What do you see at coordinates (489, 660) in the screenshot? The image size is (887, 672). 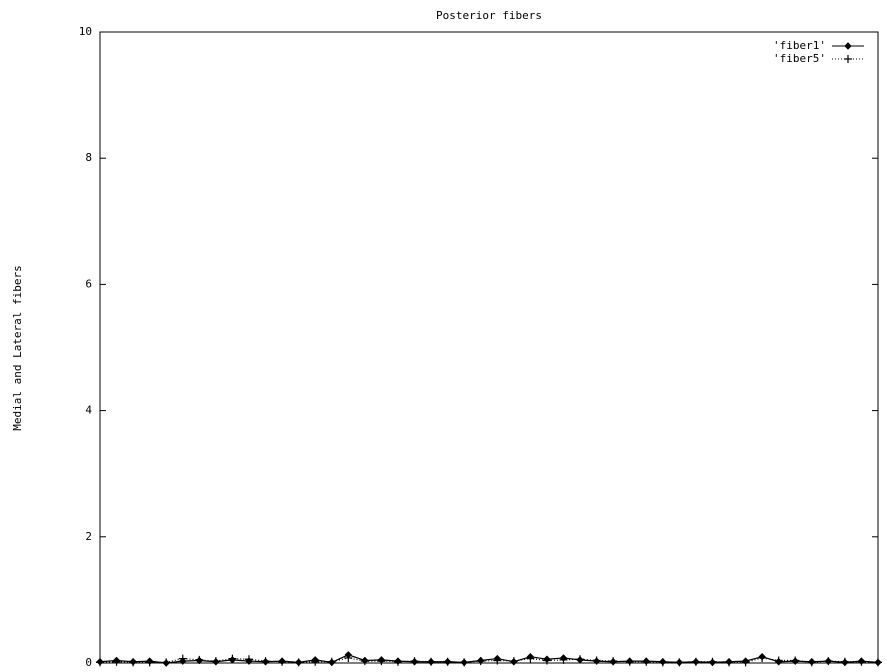 I see `series-line` at bounding box center [489, 660].